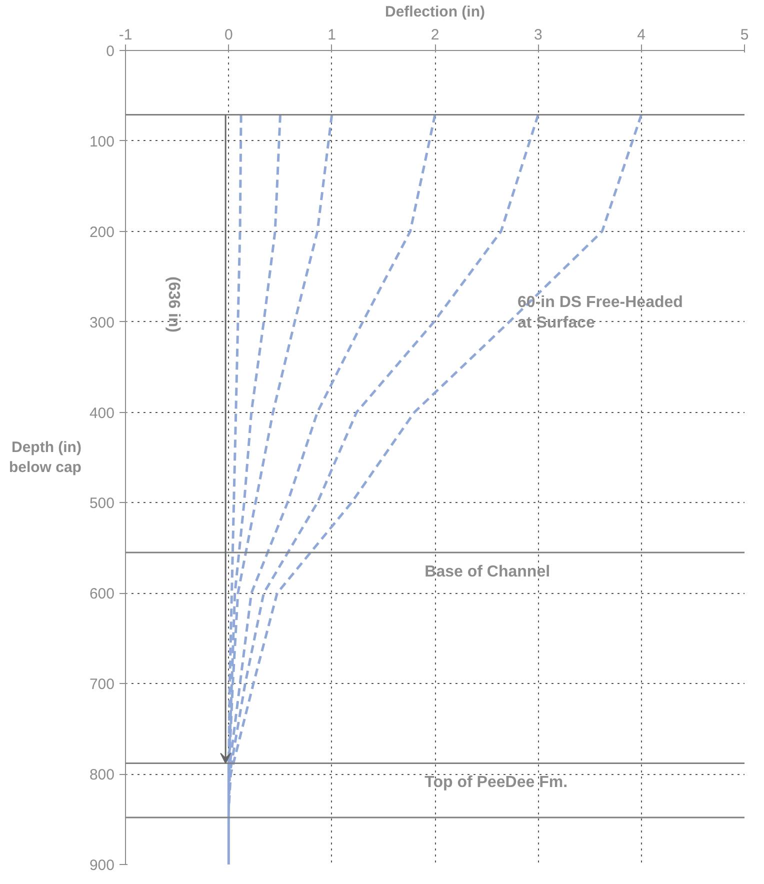 This screenshot has height=884, width=764. I want to click on y-tick-label: 300, so click(102, 323).